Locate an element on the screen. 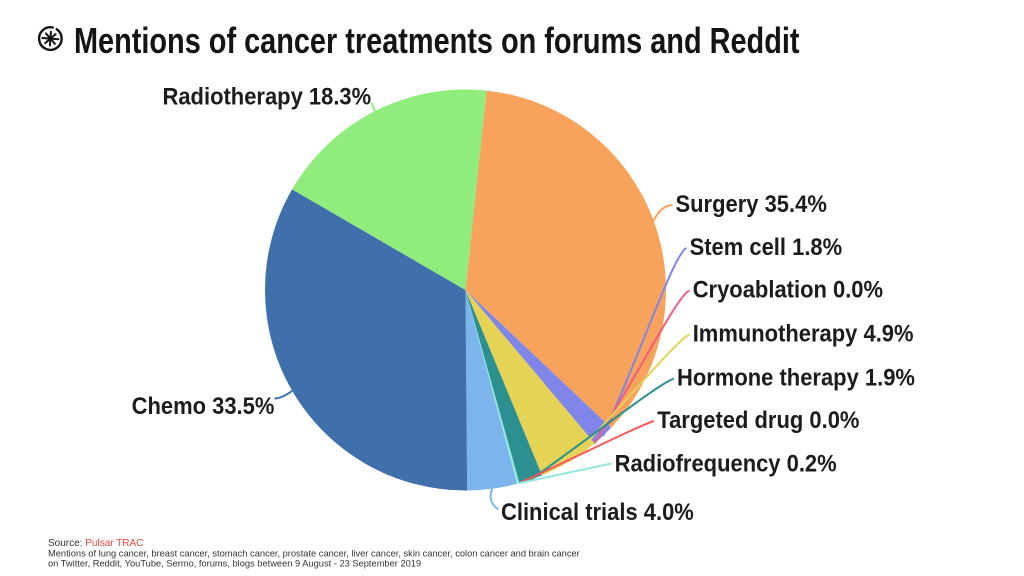 This screenshot has height=576, width=1024. svg-text: Immunotherapy 4.9% is located at coordinates (803, 332).